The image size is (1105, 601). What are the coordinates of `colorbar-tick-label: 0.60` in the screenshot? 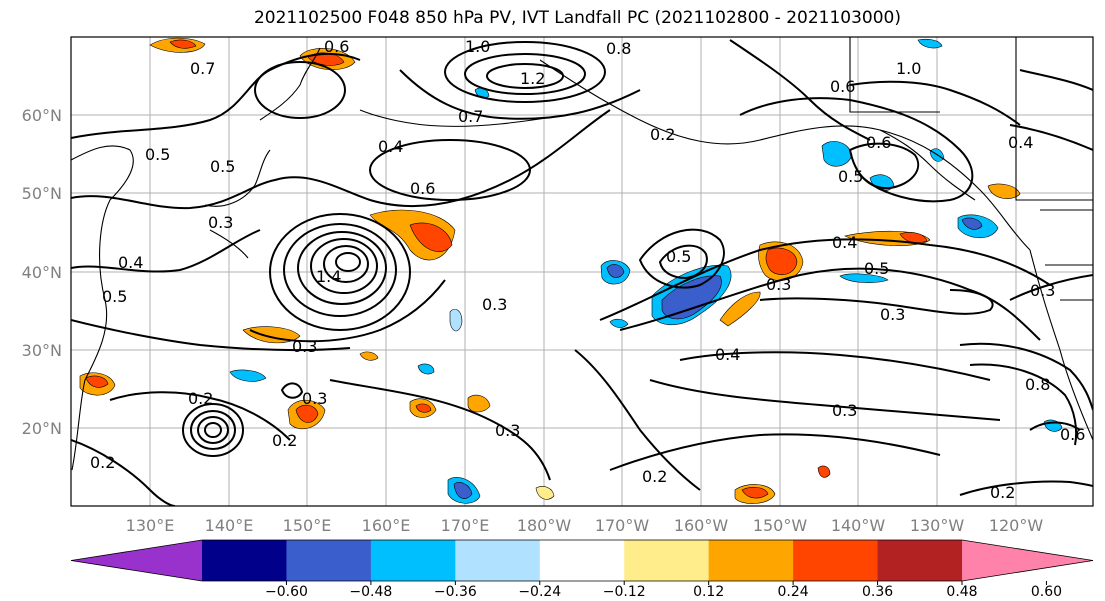 It's located at (1046, 592).